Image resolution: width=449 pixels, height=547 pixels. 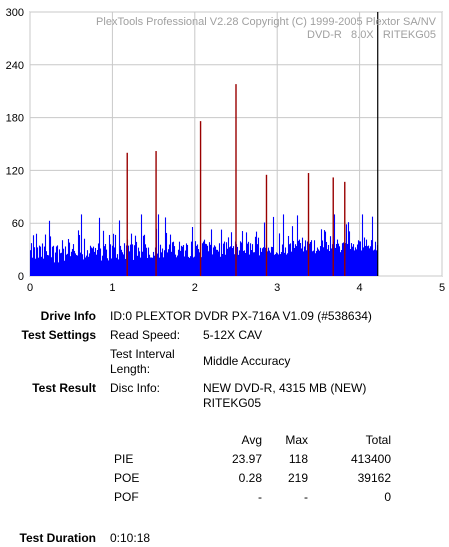 What do you see at coordinates (58, 335) in the screenshot?
I see `test-settings-label: Test Settings` at bounding box center [58, 335].